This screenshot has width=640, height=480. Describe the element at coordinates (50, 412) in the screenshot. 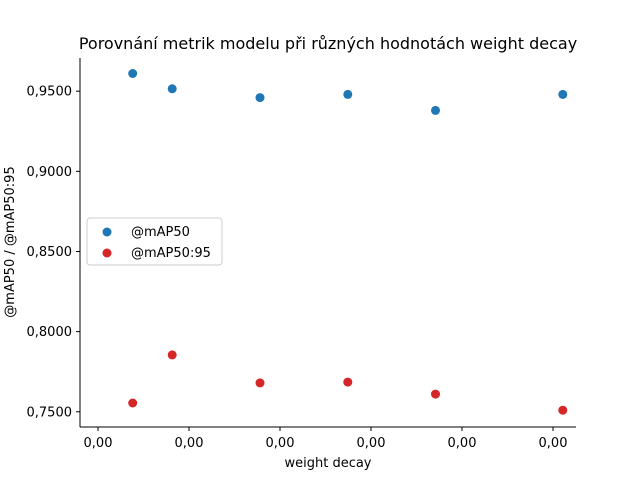

I see `y-tick-label: 0,7500` at that location.